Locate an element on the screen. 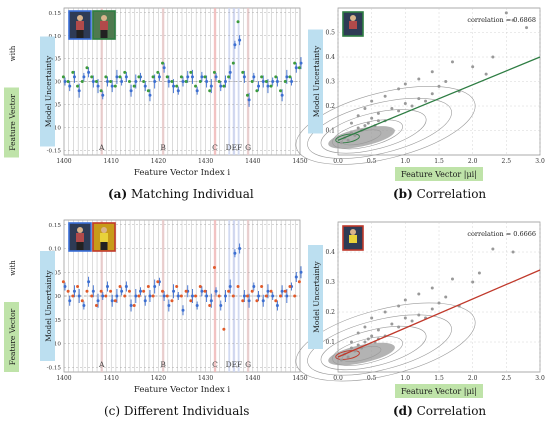 The height and width of the screenshot is (427, 550). x-axis-label: Feature Vector Index i is located at coordinates (182, 173).